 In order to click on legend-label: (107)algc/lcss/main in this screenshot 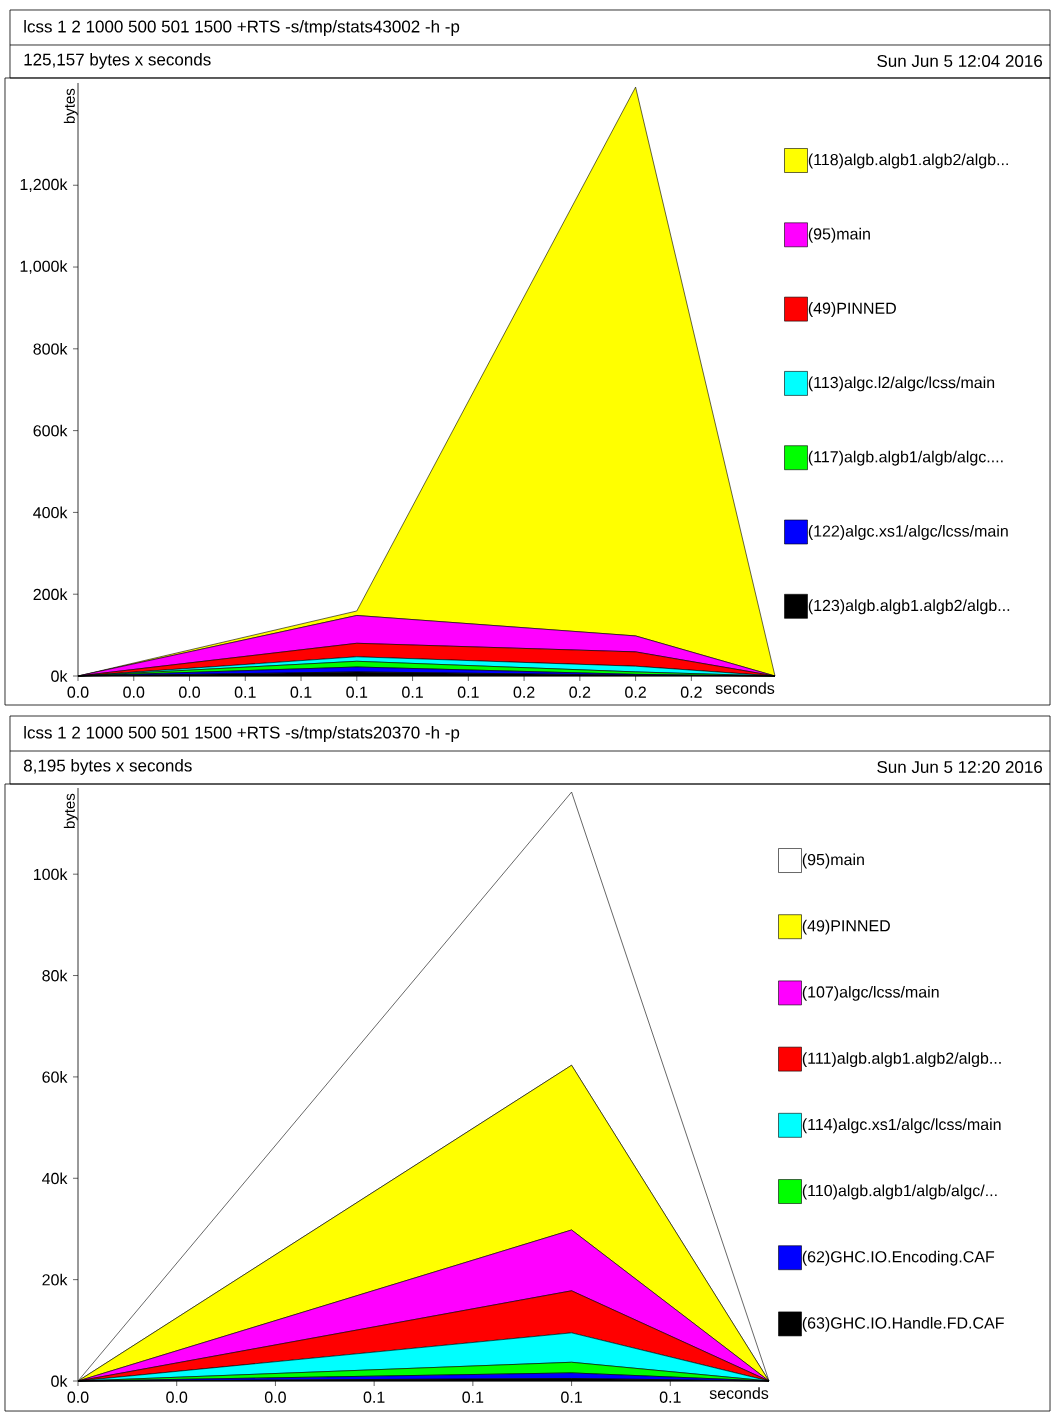, I will do `click(870, 993)`.